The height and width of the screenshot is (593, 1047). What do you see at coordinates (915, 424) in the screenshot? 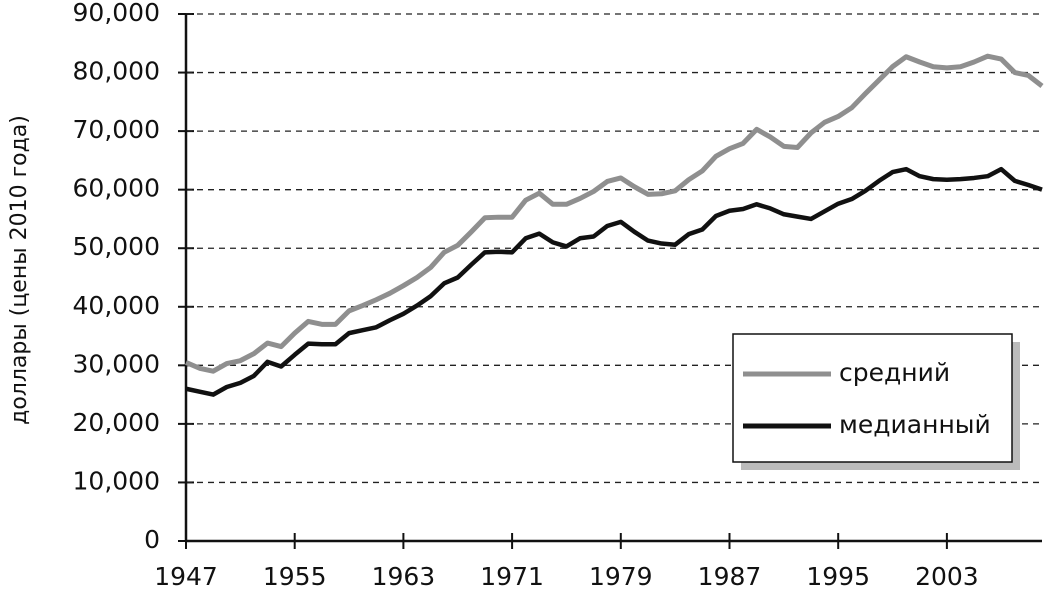
I see `legend-label: медианный` at bounding box center [915, 424].